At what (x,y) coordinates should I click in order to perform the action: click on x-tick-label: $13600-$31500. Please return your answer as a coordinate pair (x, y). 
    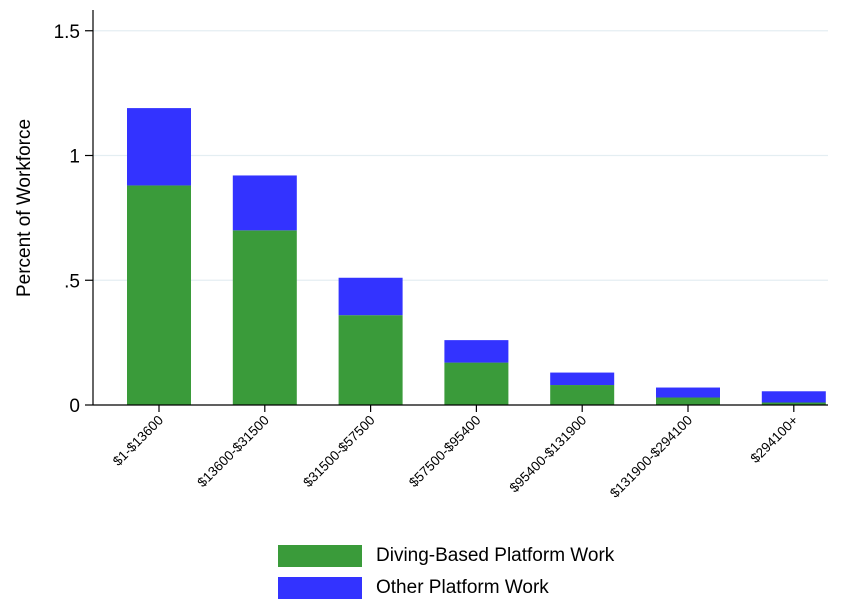
    Looking at the image, I should click on (232, 451).